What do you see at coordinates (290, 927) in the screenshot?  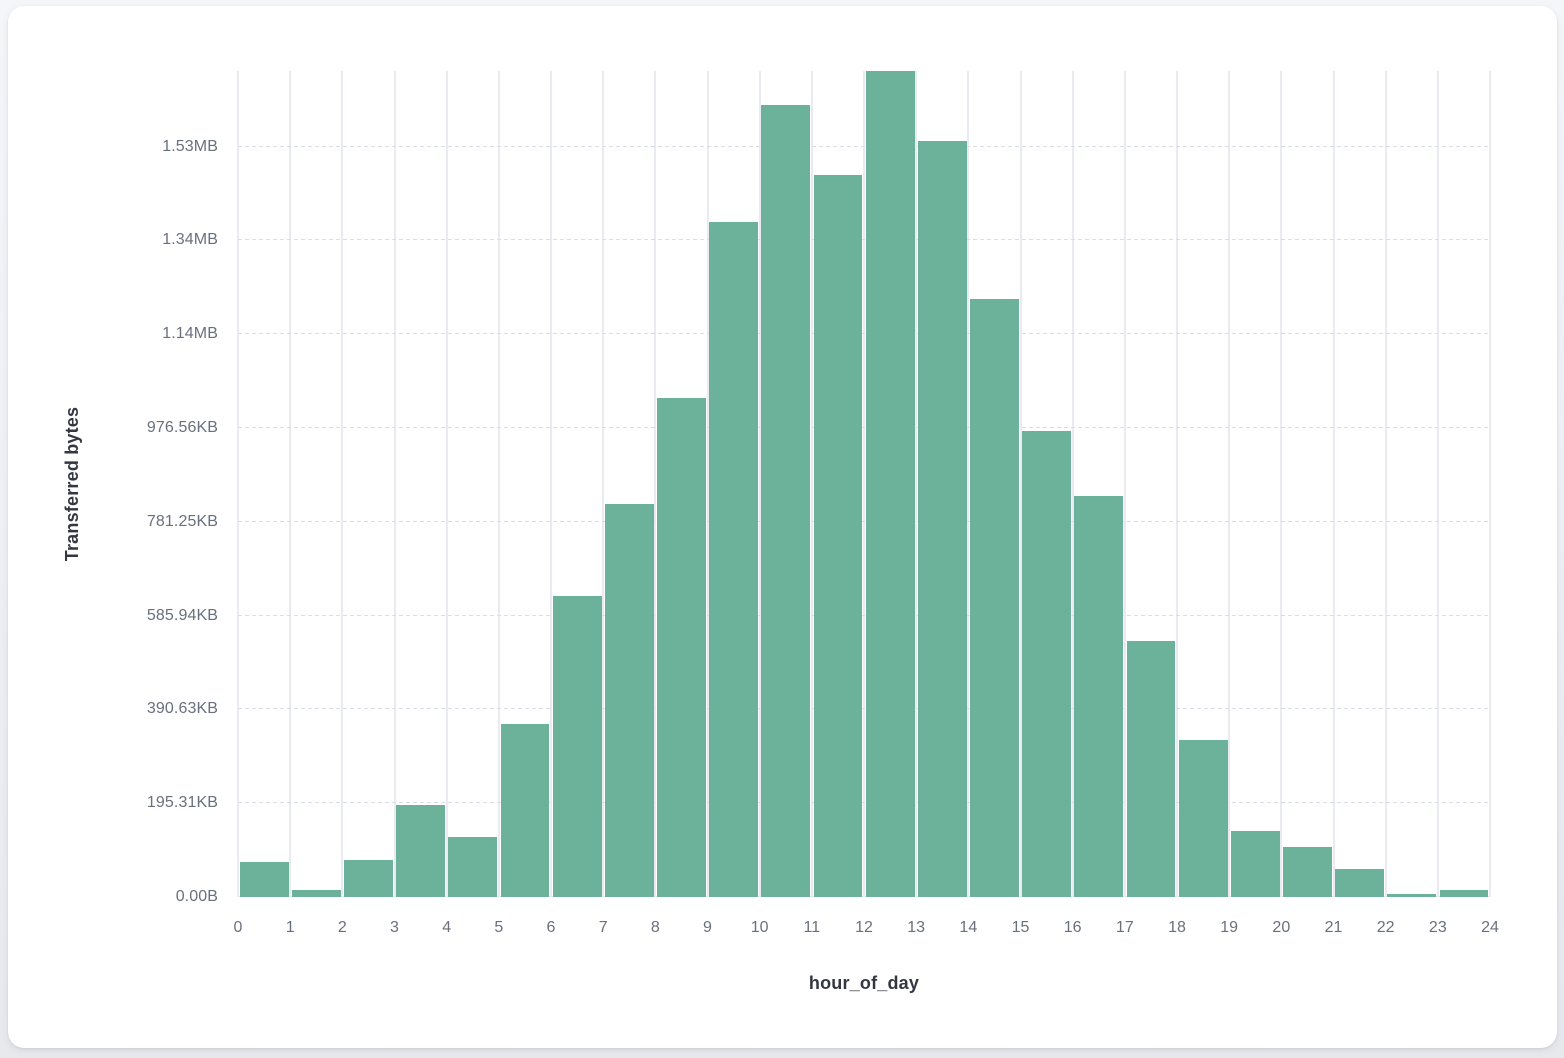 I see `x-tick-label: 1` at bounding box center [290, 927].